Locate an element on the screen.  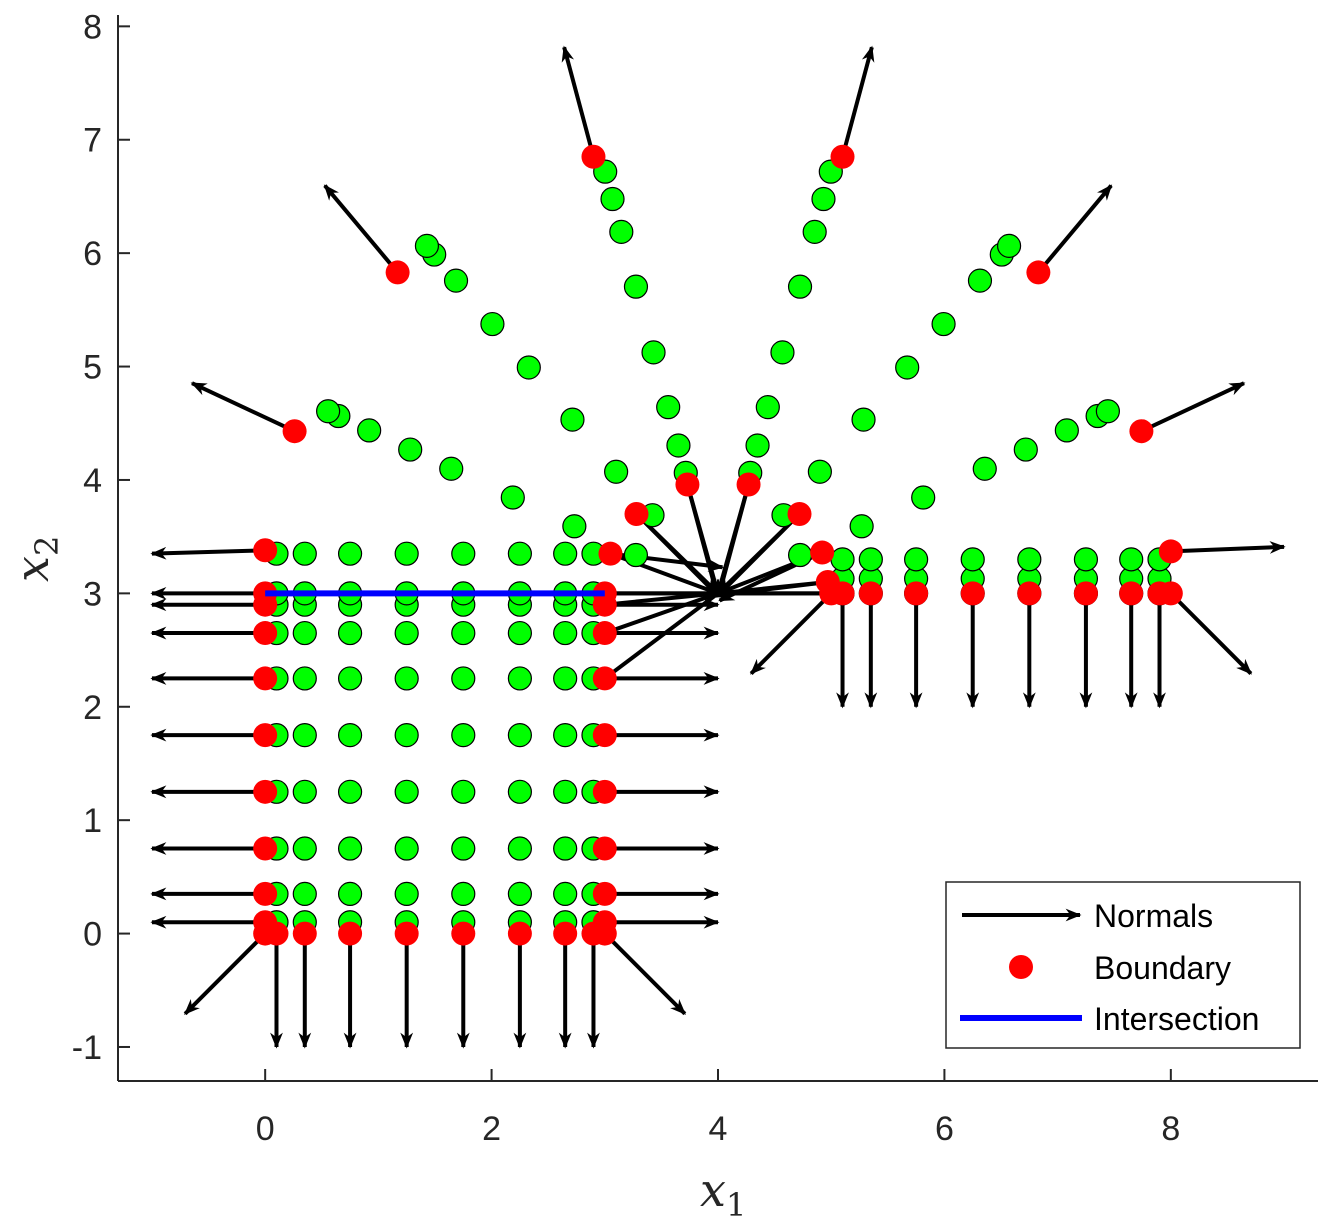
x-tick-label: 6 is located at coordinates (944, 1129).